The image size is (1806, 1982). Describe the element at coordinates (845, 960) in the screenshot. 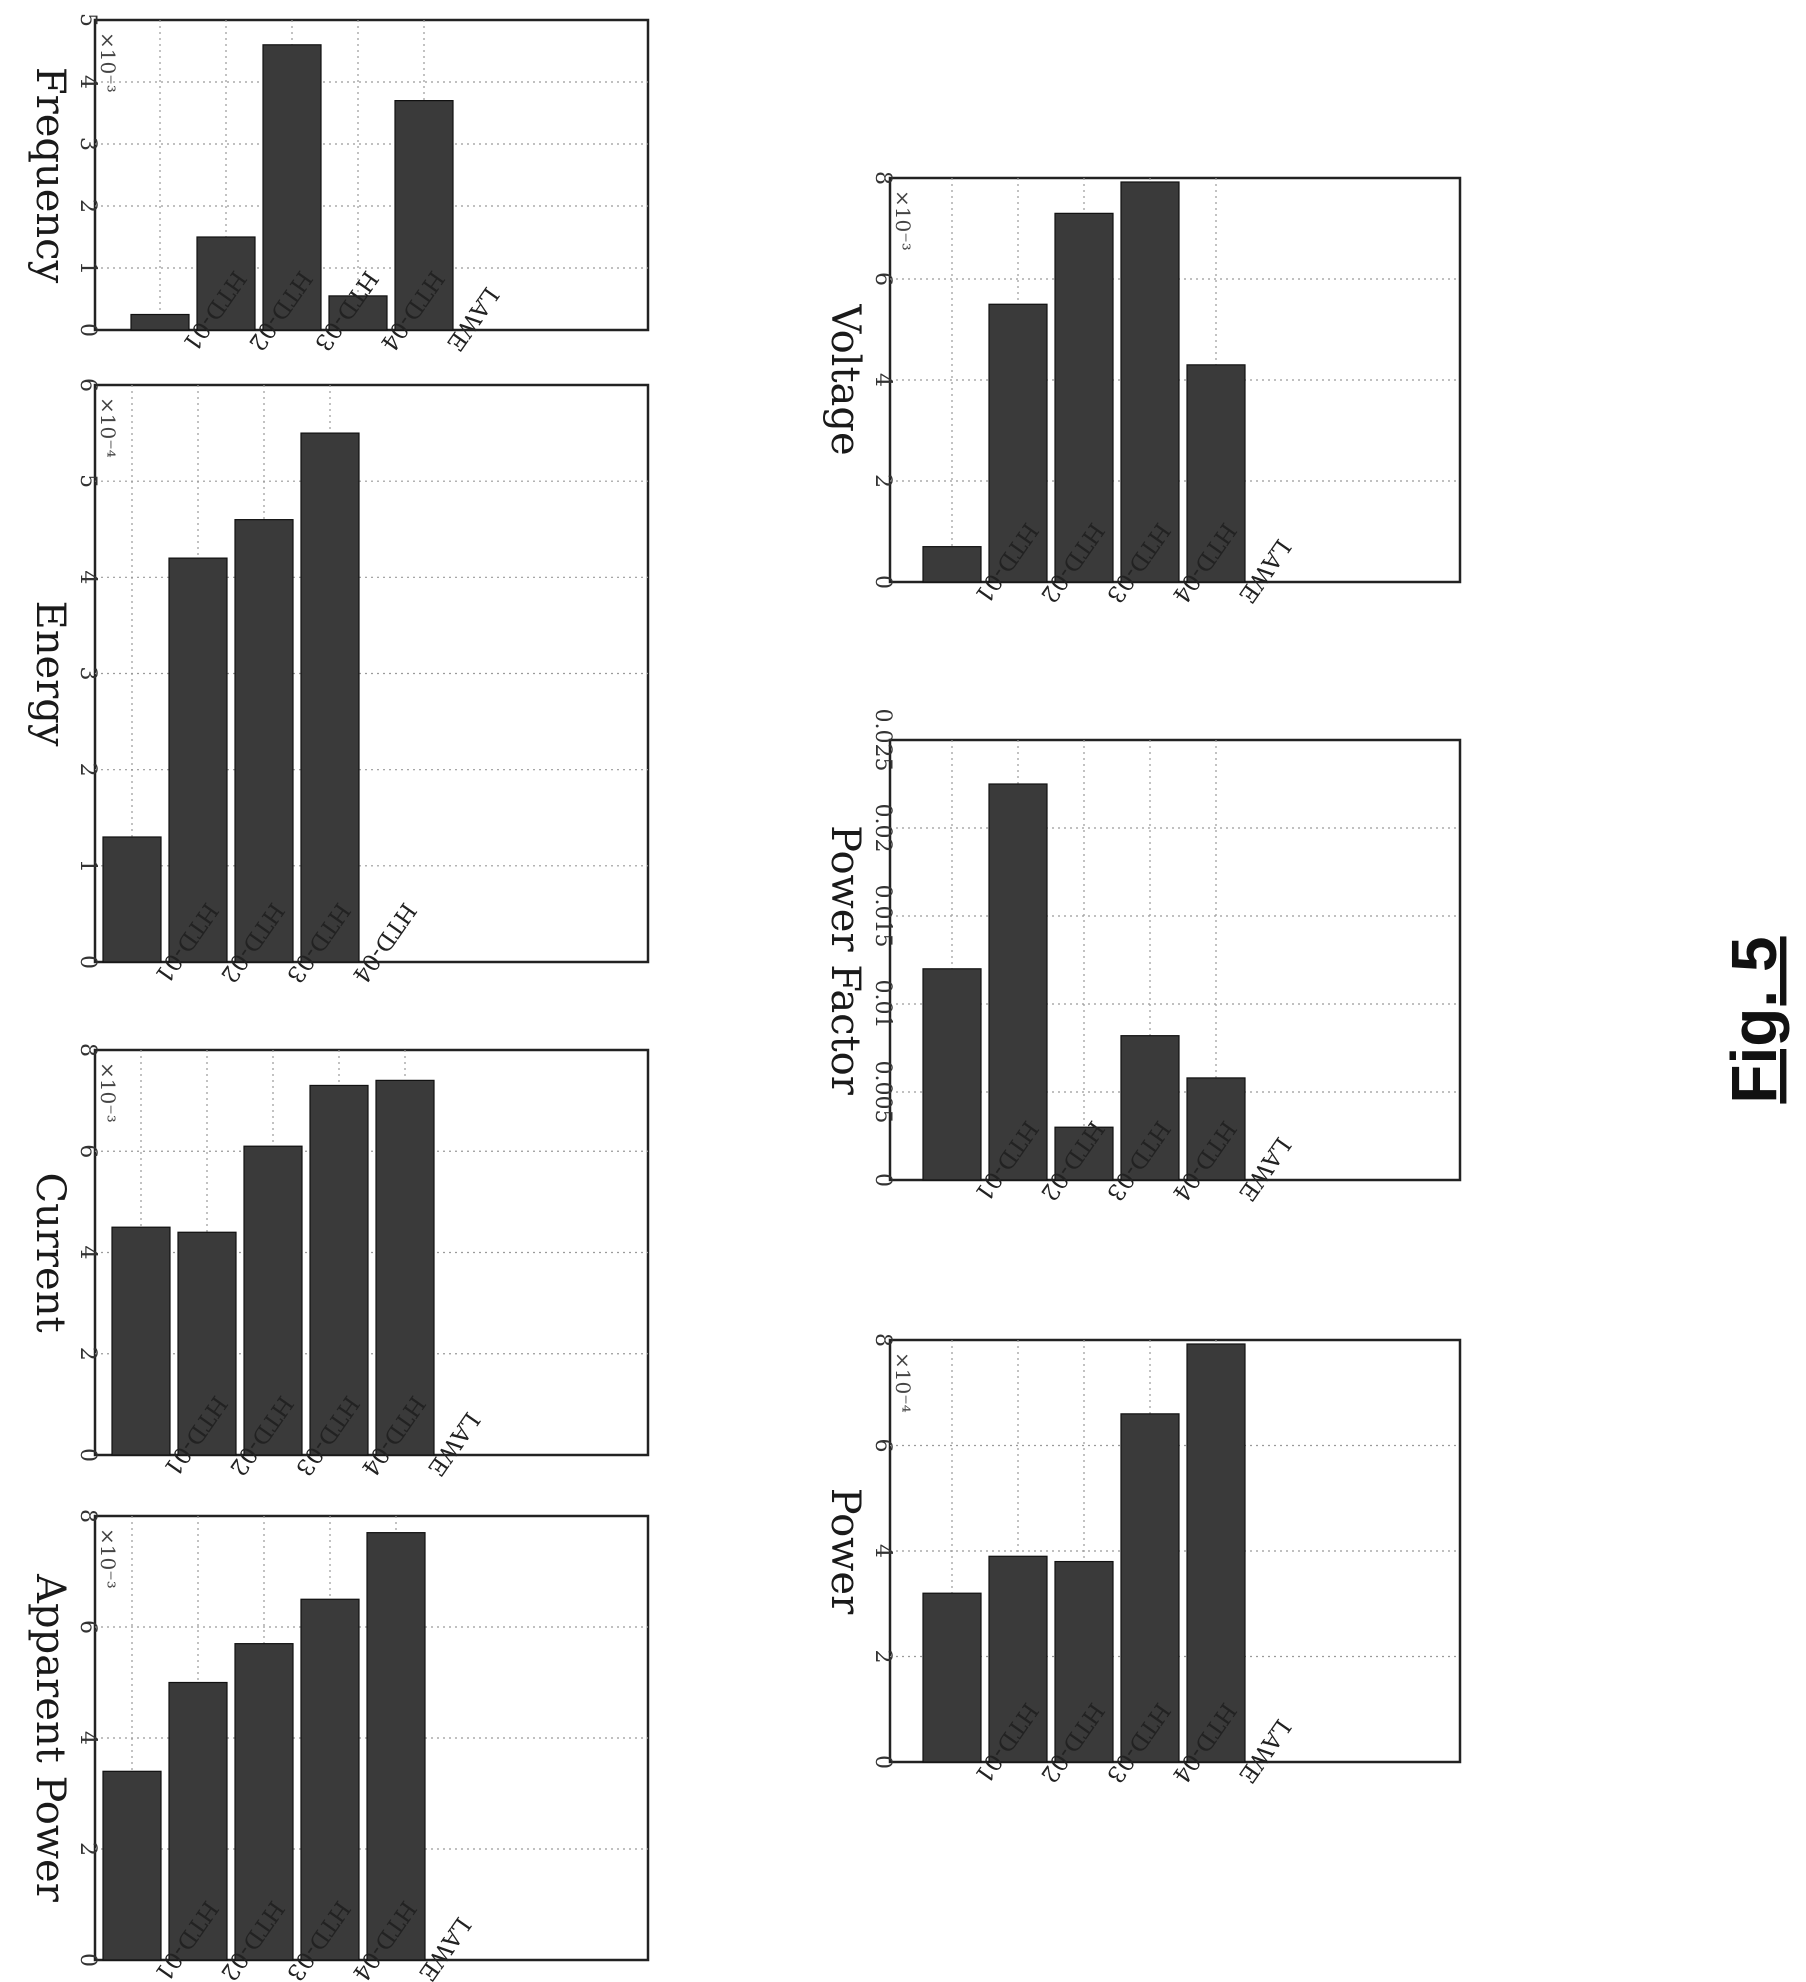

I see `chart-title: Power Factor` at that location.